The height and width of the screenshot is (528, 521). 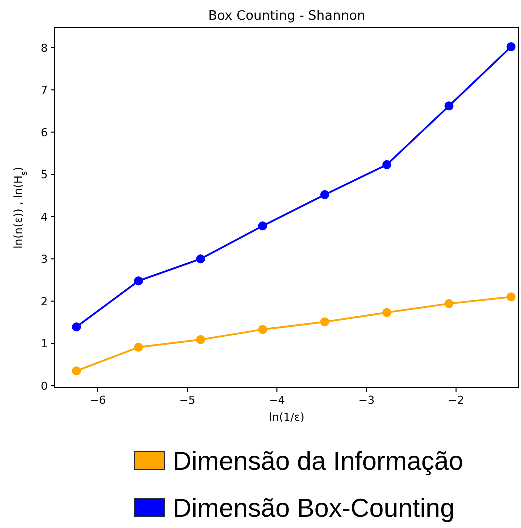 I want to click on y-tick-label: 3, so click(x=44, y=259).